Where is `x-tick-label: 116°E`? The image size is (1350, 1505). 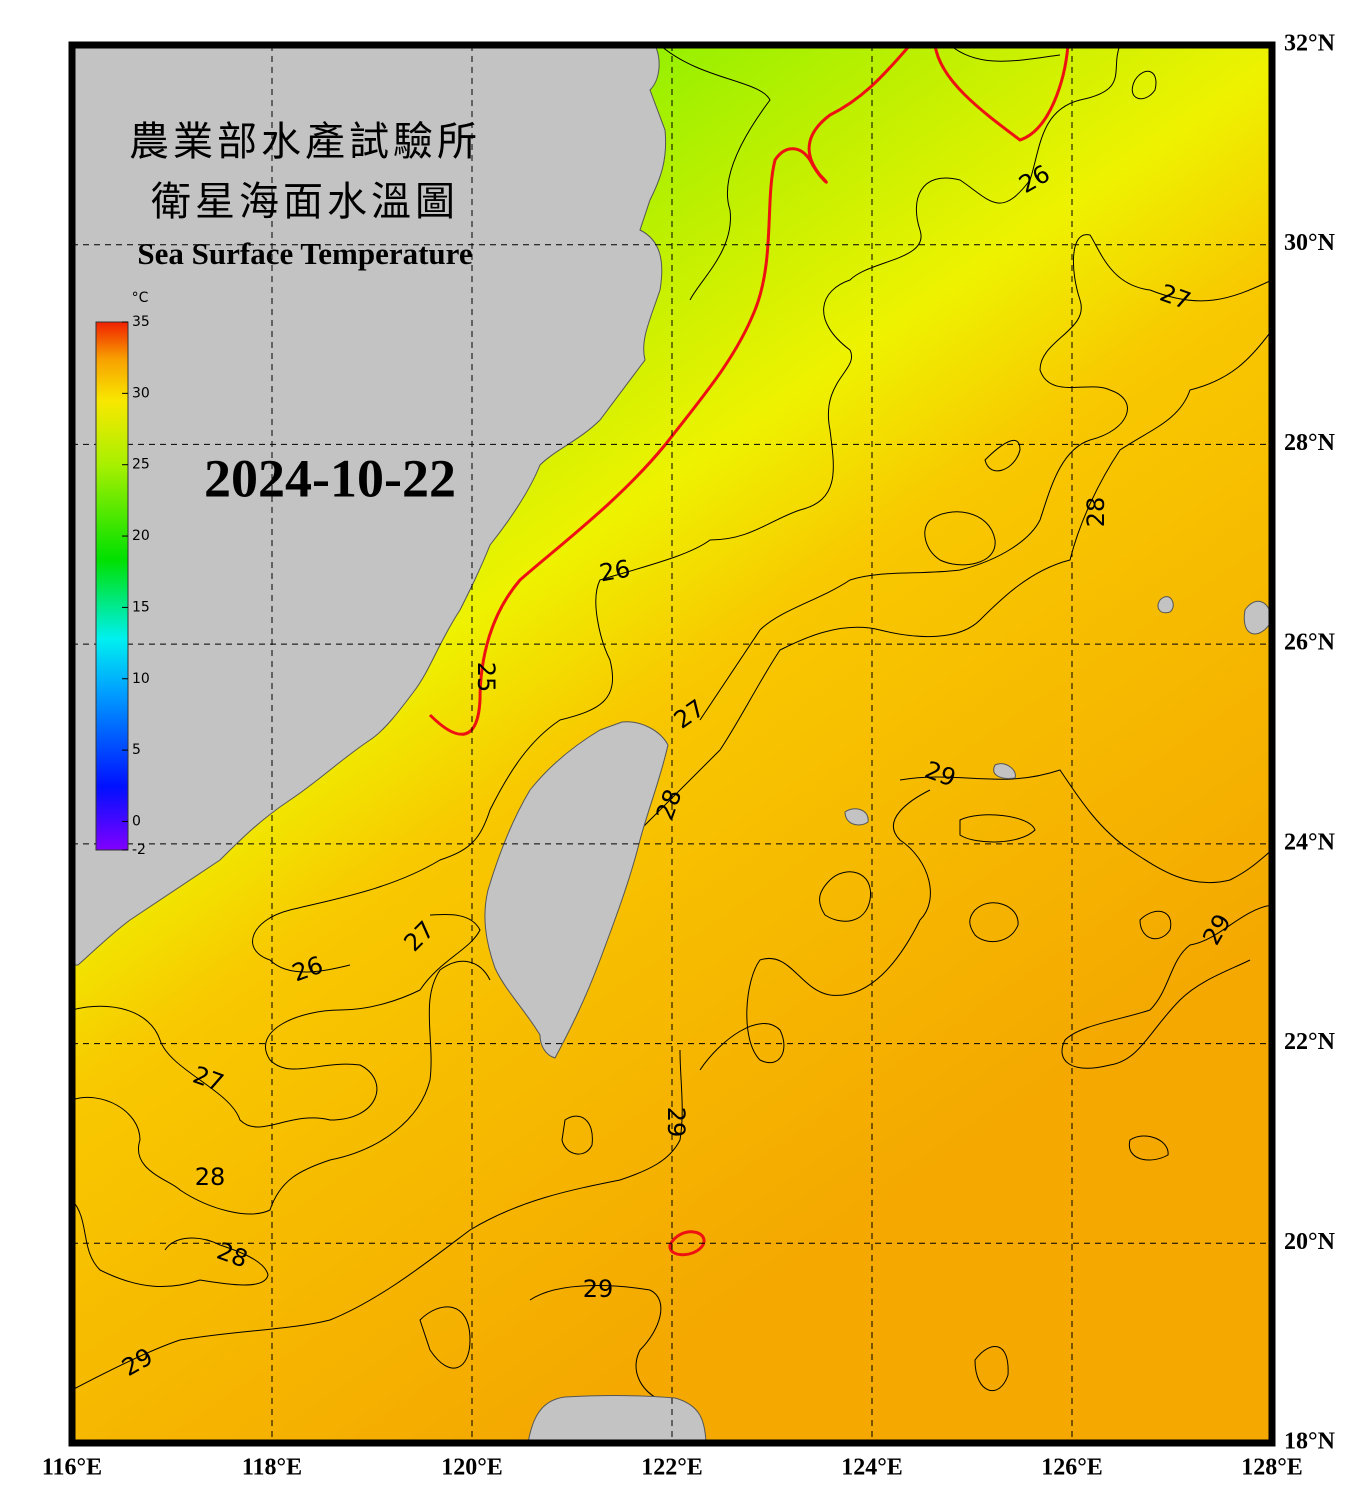
x-tick-label: 116°E is located at coordinates (72, 1468).